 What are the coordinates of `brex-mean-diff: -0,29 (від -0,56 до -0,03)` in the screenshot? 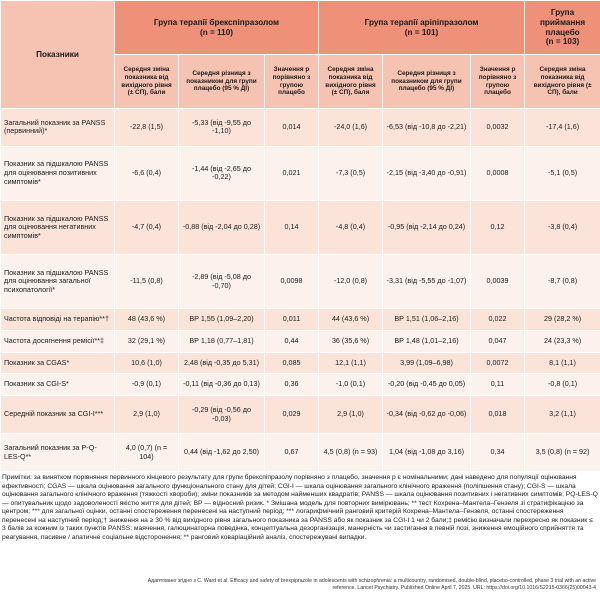 It's located at (221, 414).